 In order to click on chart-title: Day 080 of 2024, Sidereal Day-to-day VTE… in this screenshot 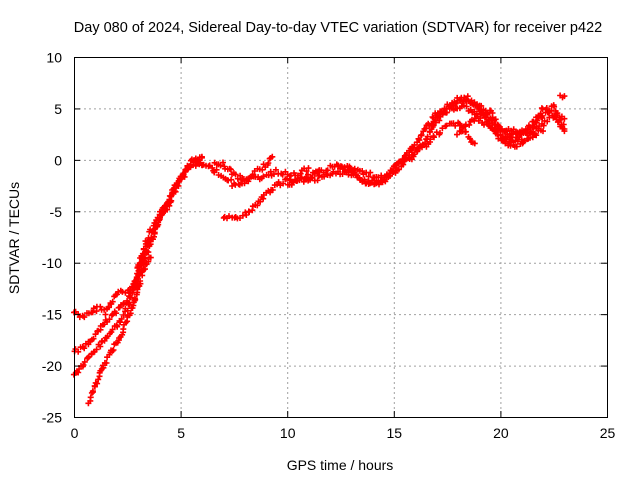, I will do `click(338, 28)`.